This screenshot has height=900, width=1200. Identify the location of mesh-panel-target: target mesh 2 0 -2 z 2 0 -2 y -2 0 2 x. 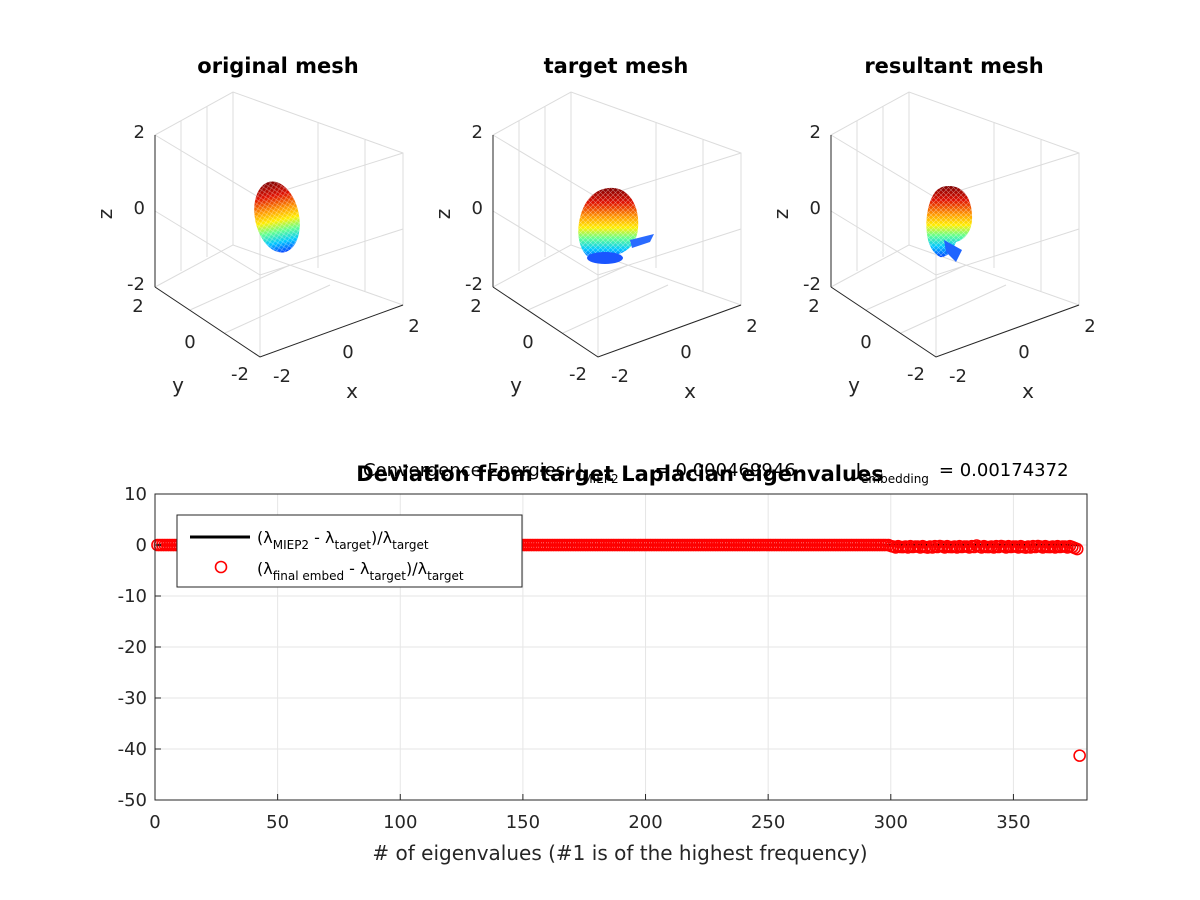
(594, 228).